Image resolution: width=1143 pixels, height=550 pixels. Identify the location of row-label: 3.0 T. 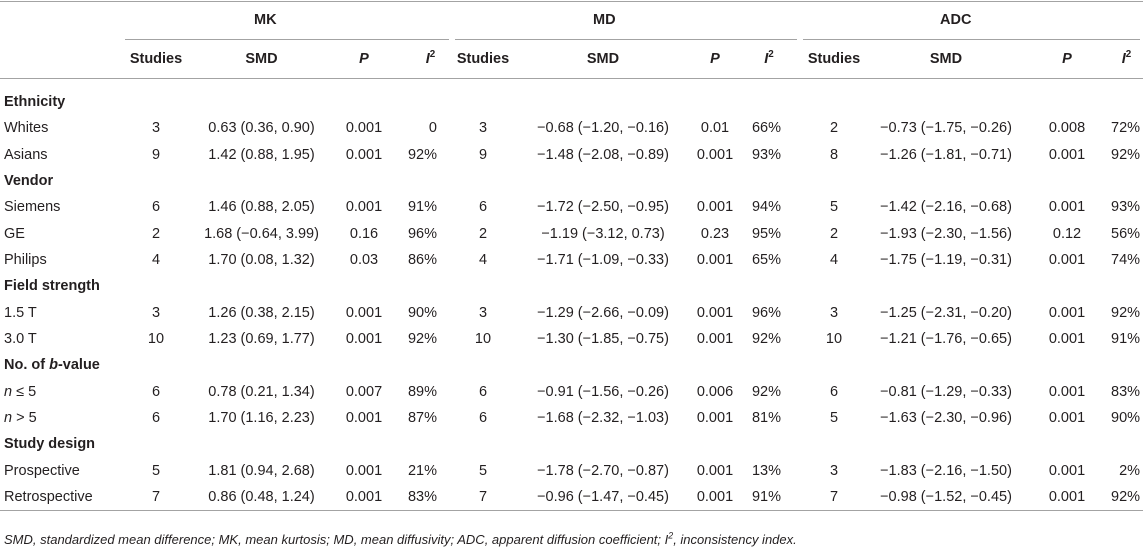
(20, 339).